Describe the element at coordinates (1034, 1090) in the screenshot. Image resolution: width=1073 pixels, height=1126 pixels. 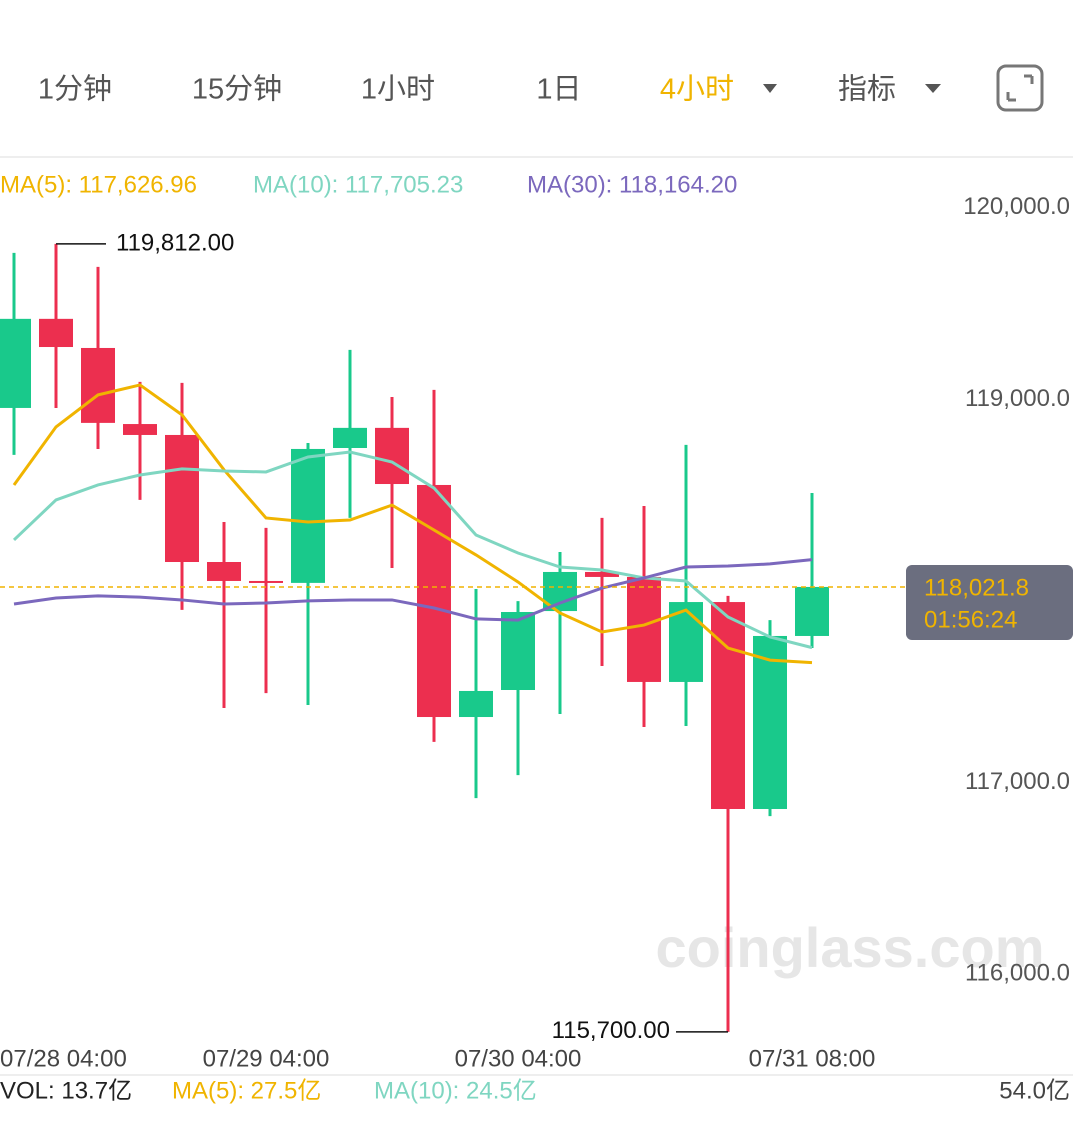
I see `volume-max: 54.0亿` at that location.